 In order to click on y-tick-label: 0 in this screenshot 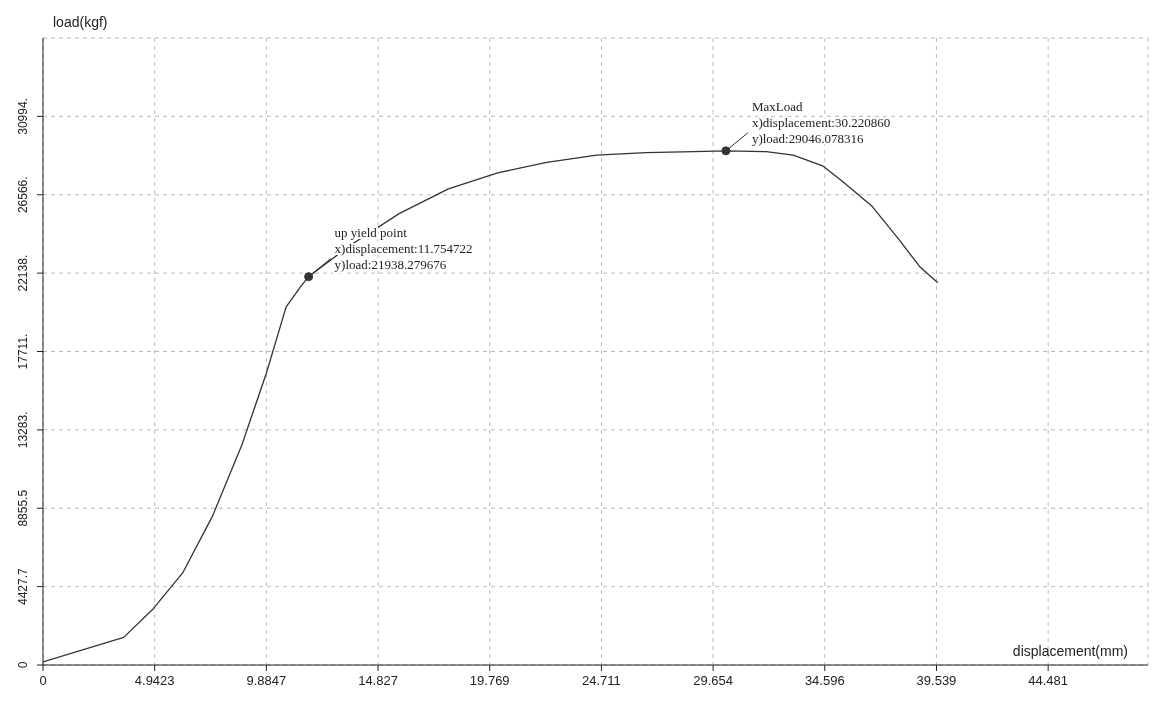, I will do `click(23, 665)`.